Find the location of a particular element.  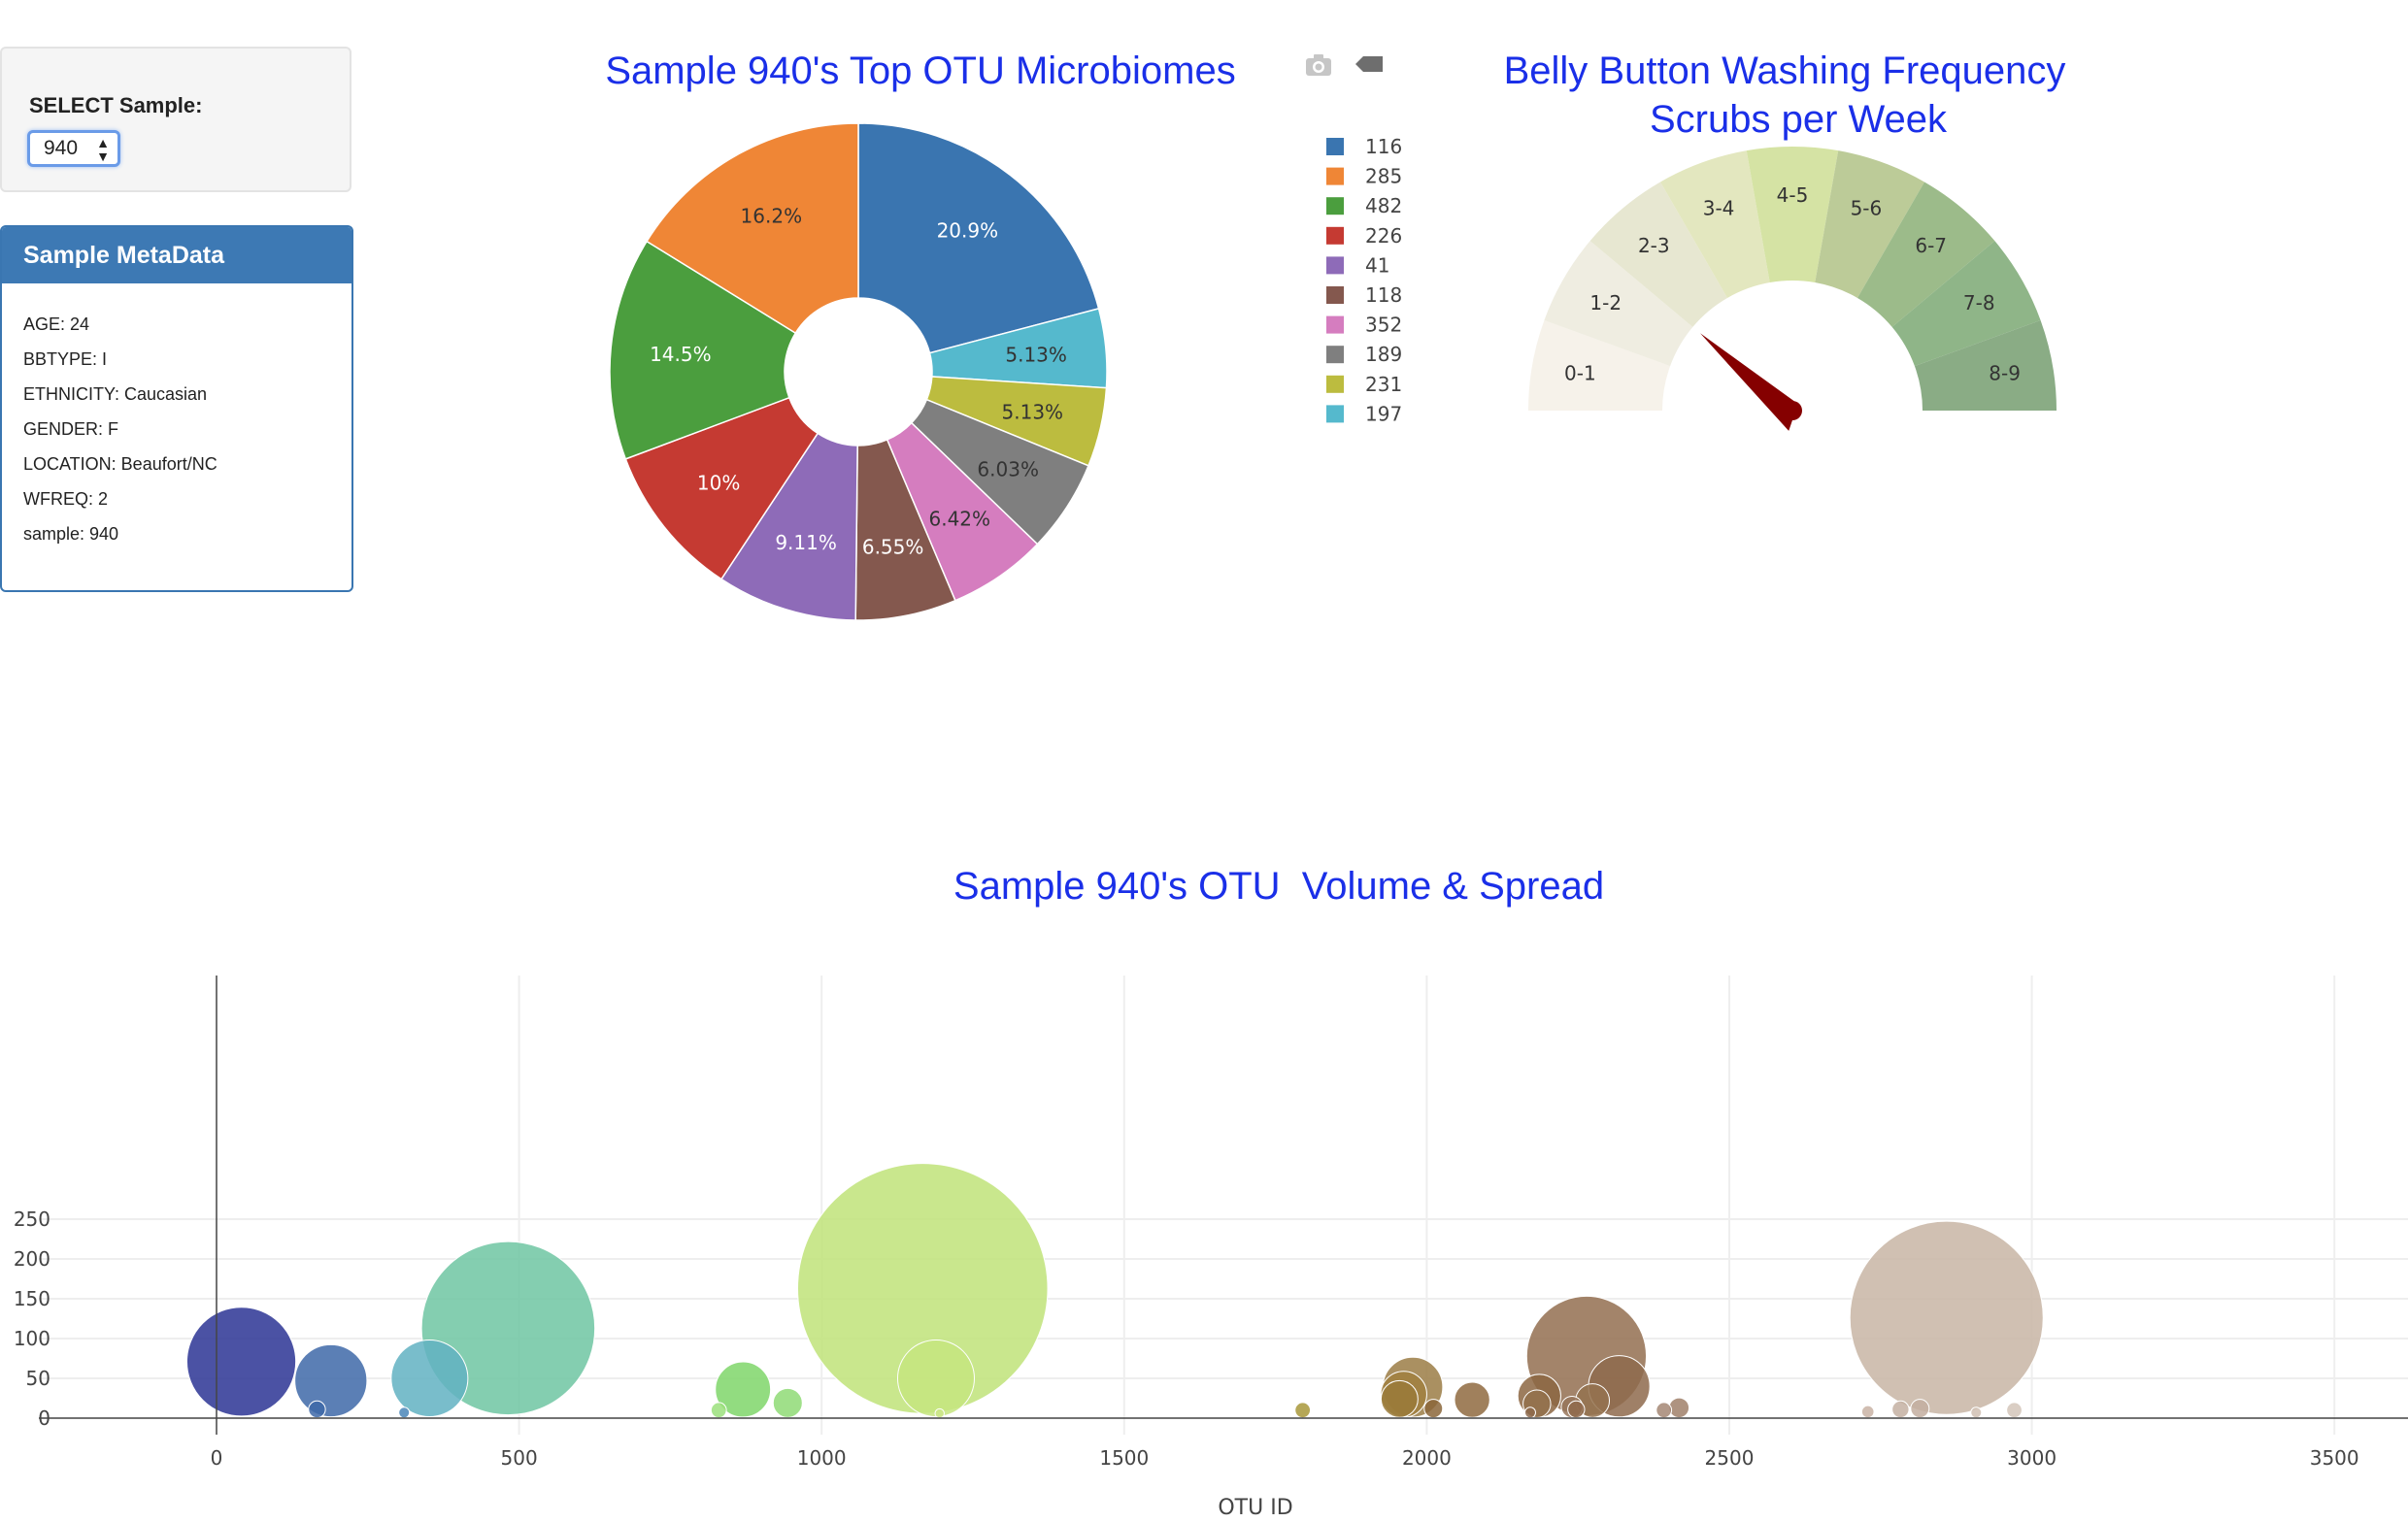

metadata-row-sample: sample: 940 is located at coordinates (71, 534).